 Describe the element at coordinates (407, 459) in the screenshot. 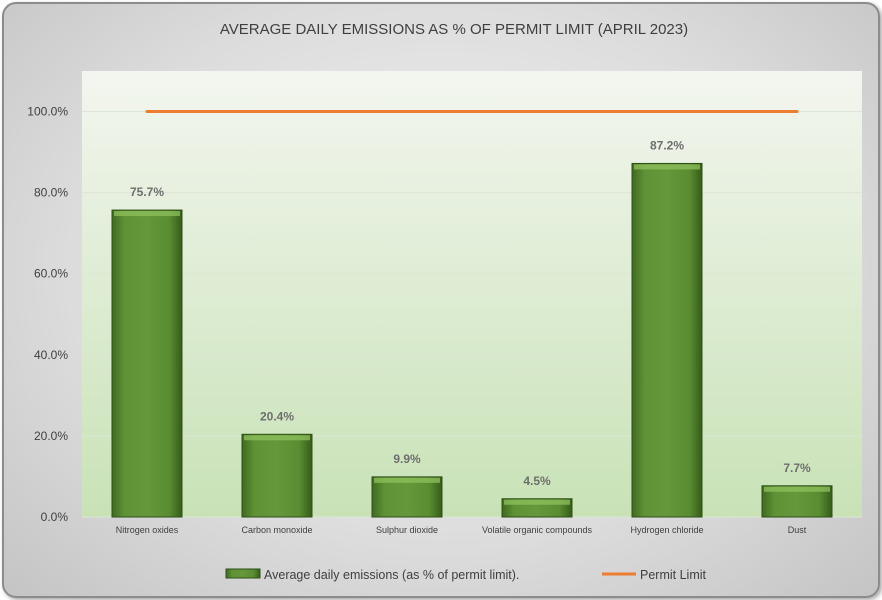

I see `data-label: 9.9%` at that location.